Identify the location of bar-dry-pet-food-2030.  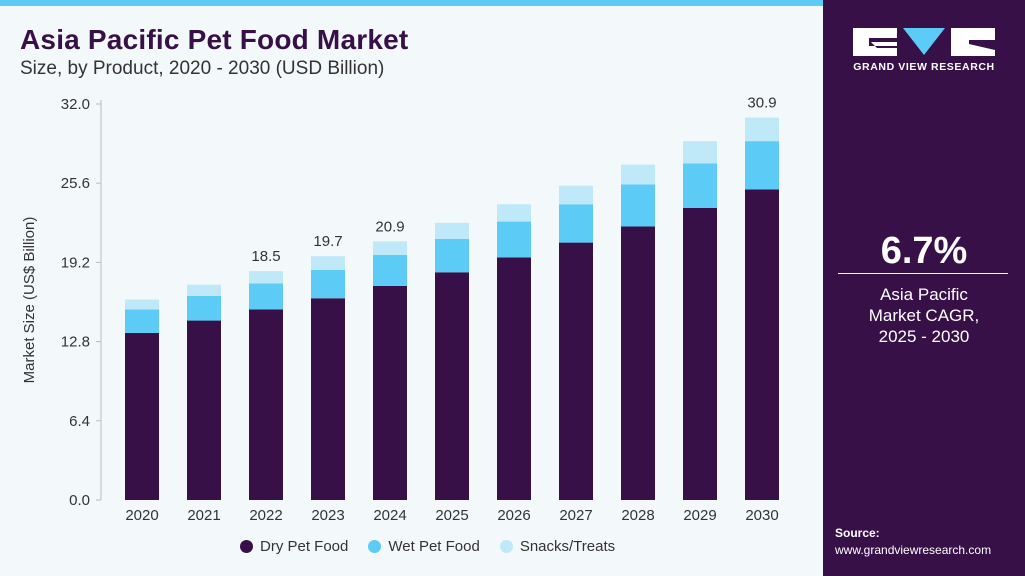
(762, 344).